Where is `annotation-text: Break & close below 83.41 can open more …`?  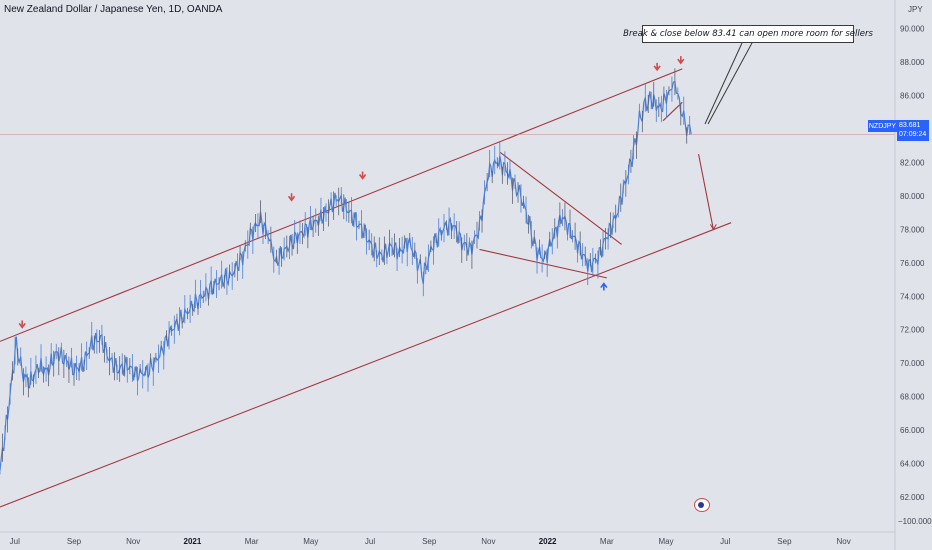 annotation-text: Break & close below 83.41 can open more … is located at coordinates (748, 34).